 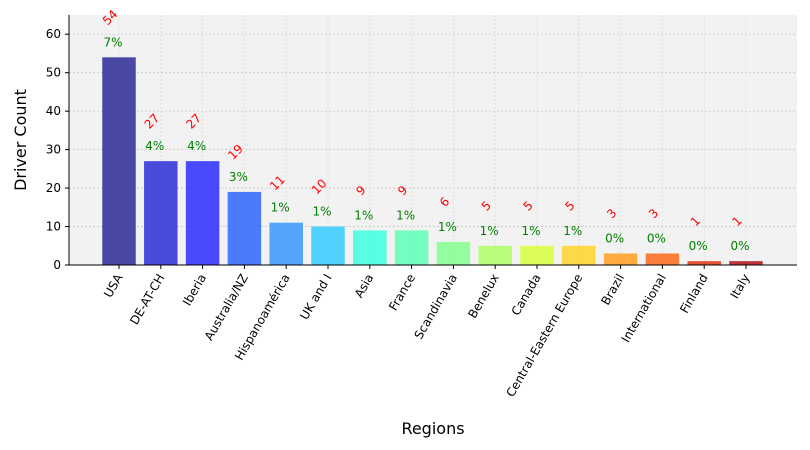 What do you see at coordinates (432, 428) in the screenshot?
I see `x-axis-title: Regions` at bounding box center [432, 428].